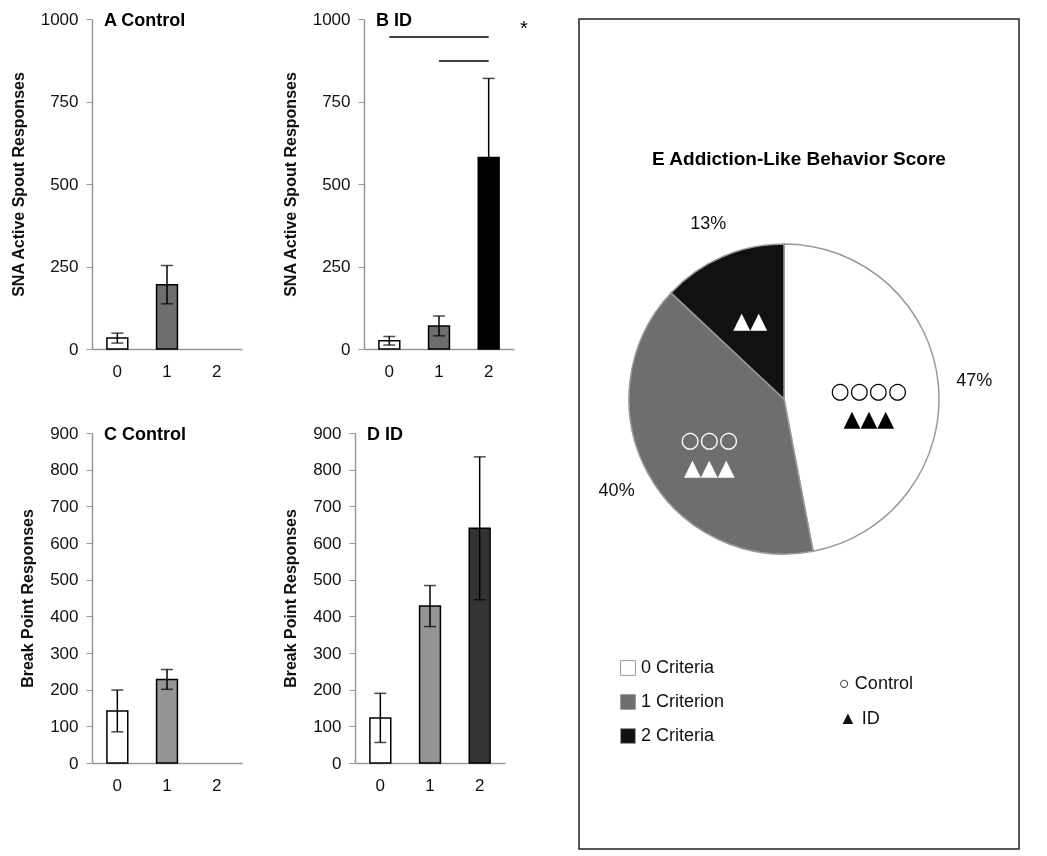 This screenshot has height=856, width=1047. Describe the element at coordinates (974, 380) in the screenshot. I see `data-label: 47%` at that location.